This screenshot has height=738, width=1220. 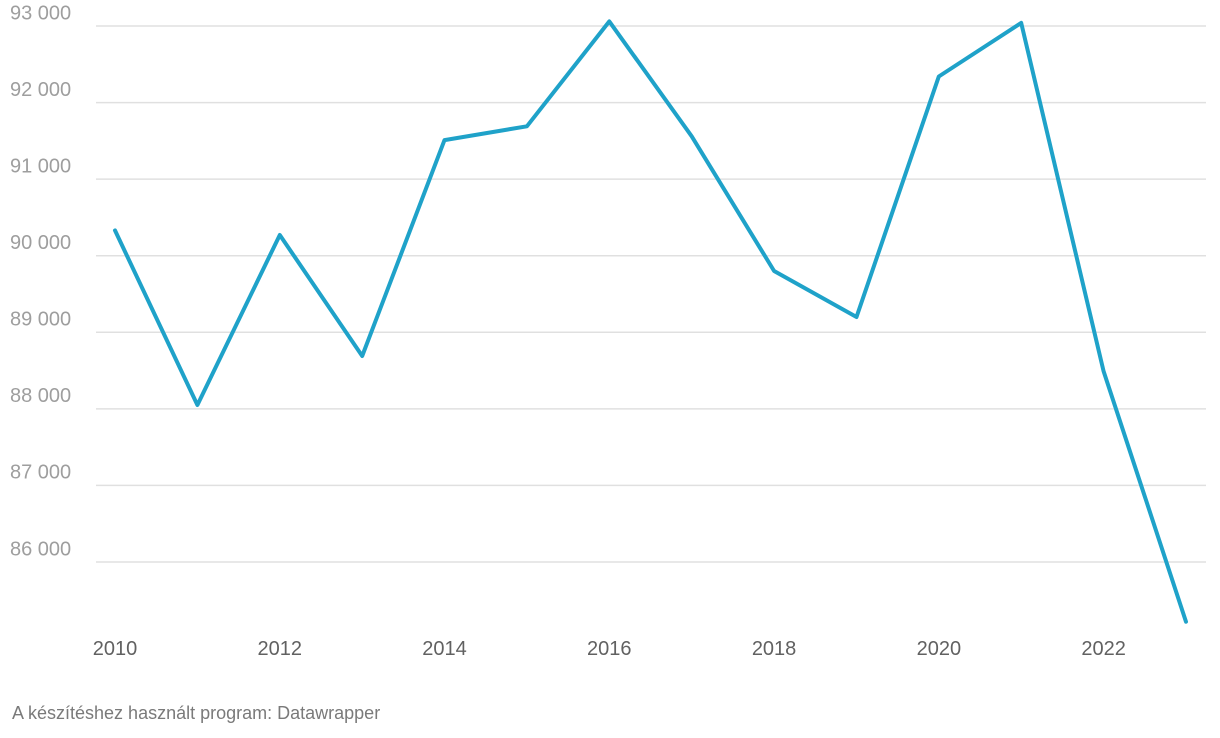 What do you see at coordinates (40, 473) in the screenshot?
I see `y-tick-label: 87 000` at bounding box center [40, 473].